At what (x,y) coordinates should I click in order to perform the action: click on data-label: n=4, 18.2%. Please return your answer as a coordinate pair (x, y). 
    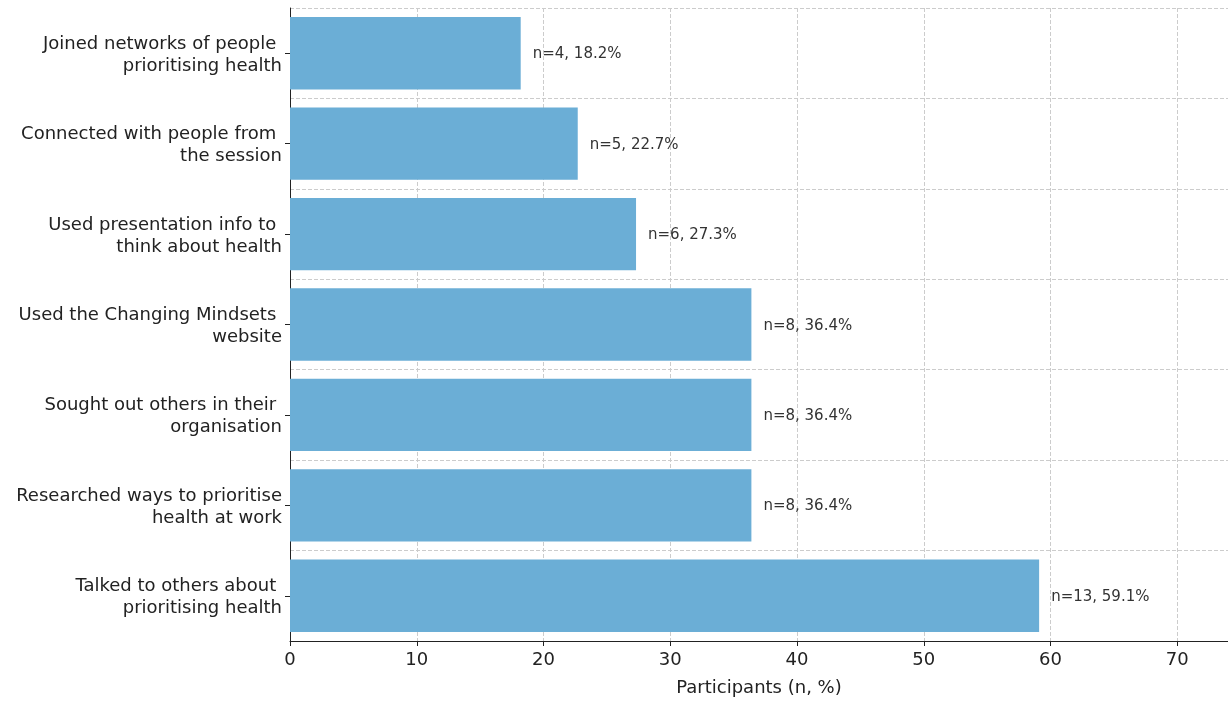
    Looking at the image, I should click on (577, 53).